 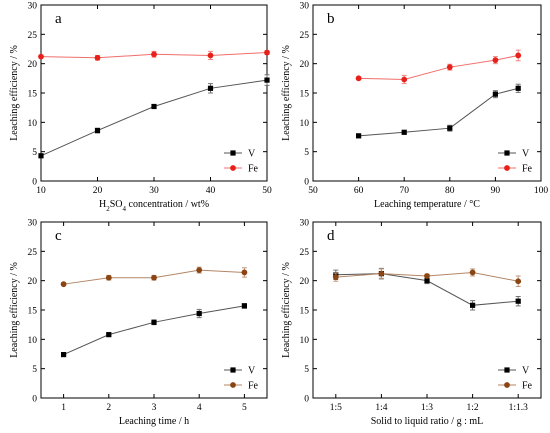 What do you see at coordinates (154, 191) in the screenshot?
I see `x-tick-label: 30` at bounding box center [154, 191].